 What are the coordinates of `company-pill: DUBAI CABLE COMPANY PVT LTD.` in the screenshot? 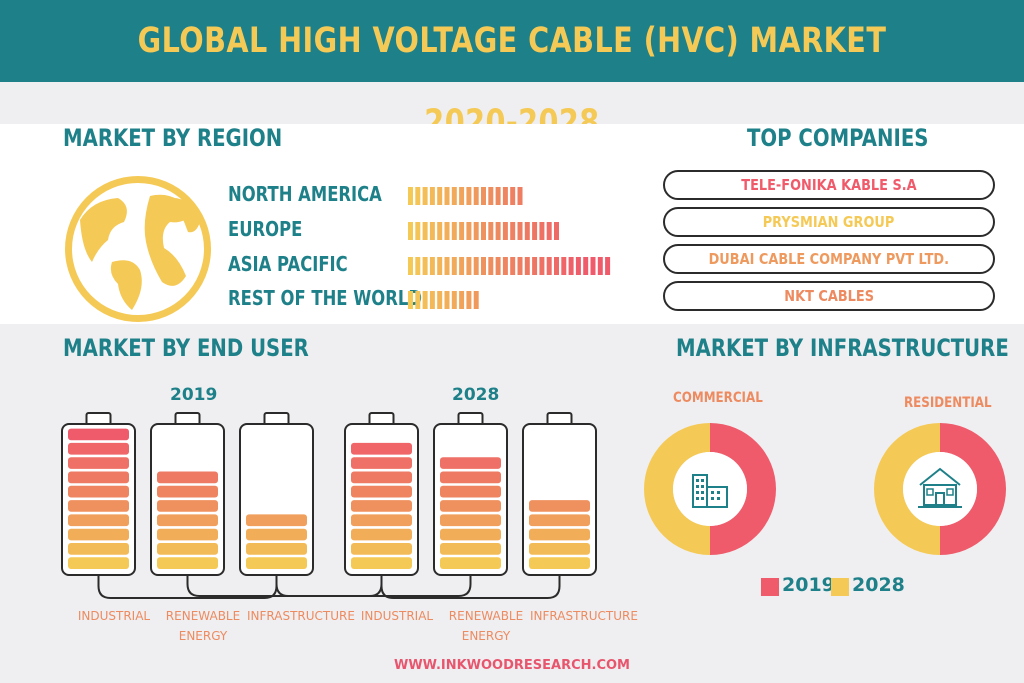 It's located at (829, 259).